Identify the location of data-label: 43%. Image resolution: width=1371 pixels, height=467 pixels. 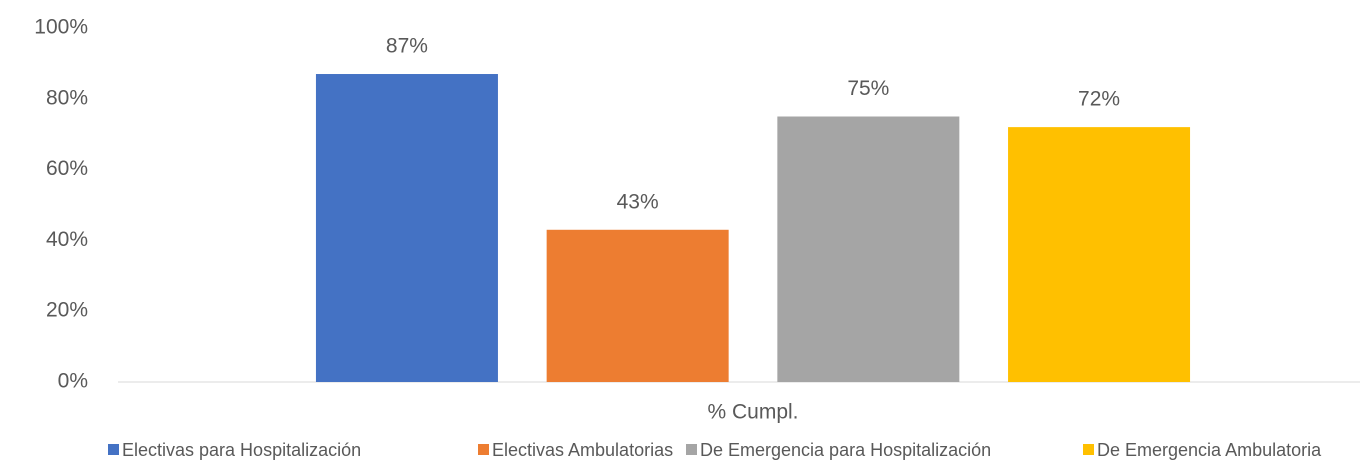
(638, 201).